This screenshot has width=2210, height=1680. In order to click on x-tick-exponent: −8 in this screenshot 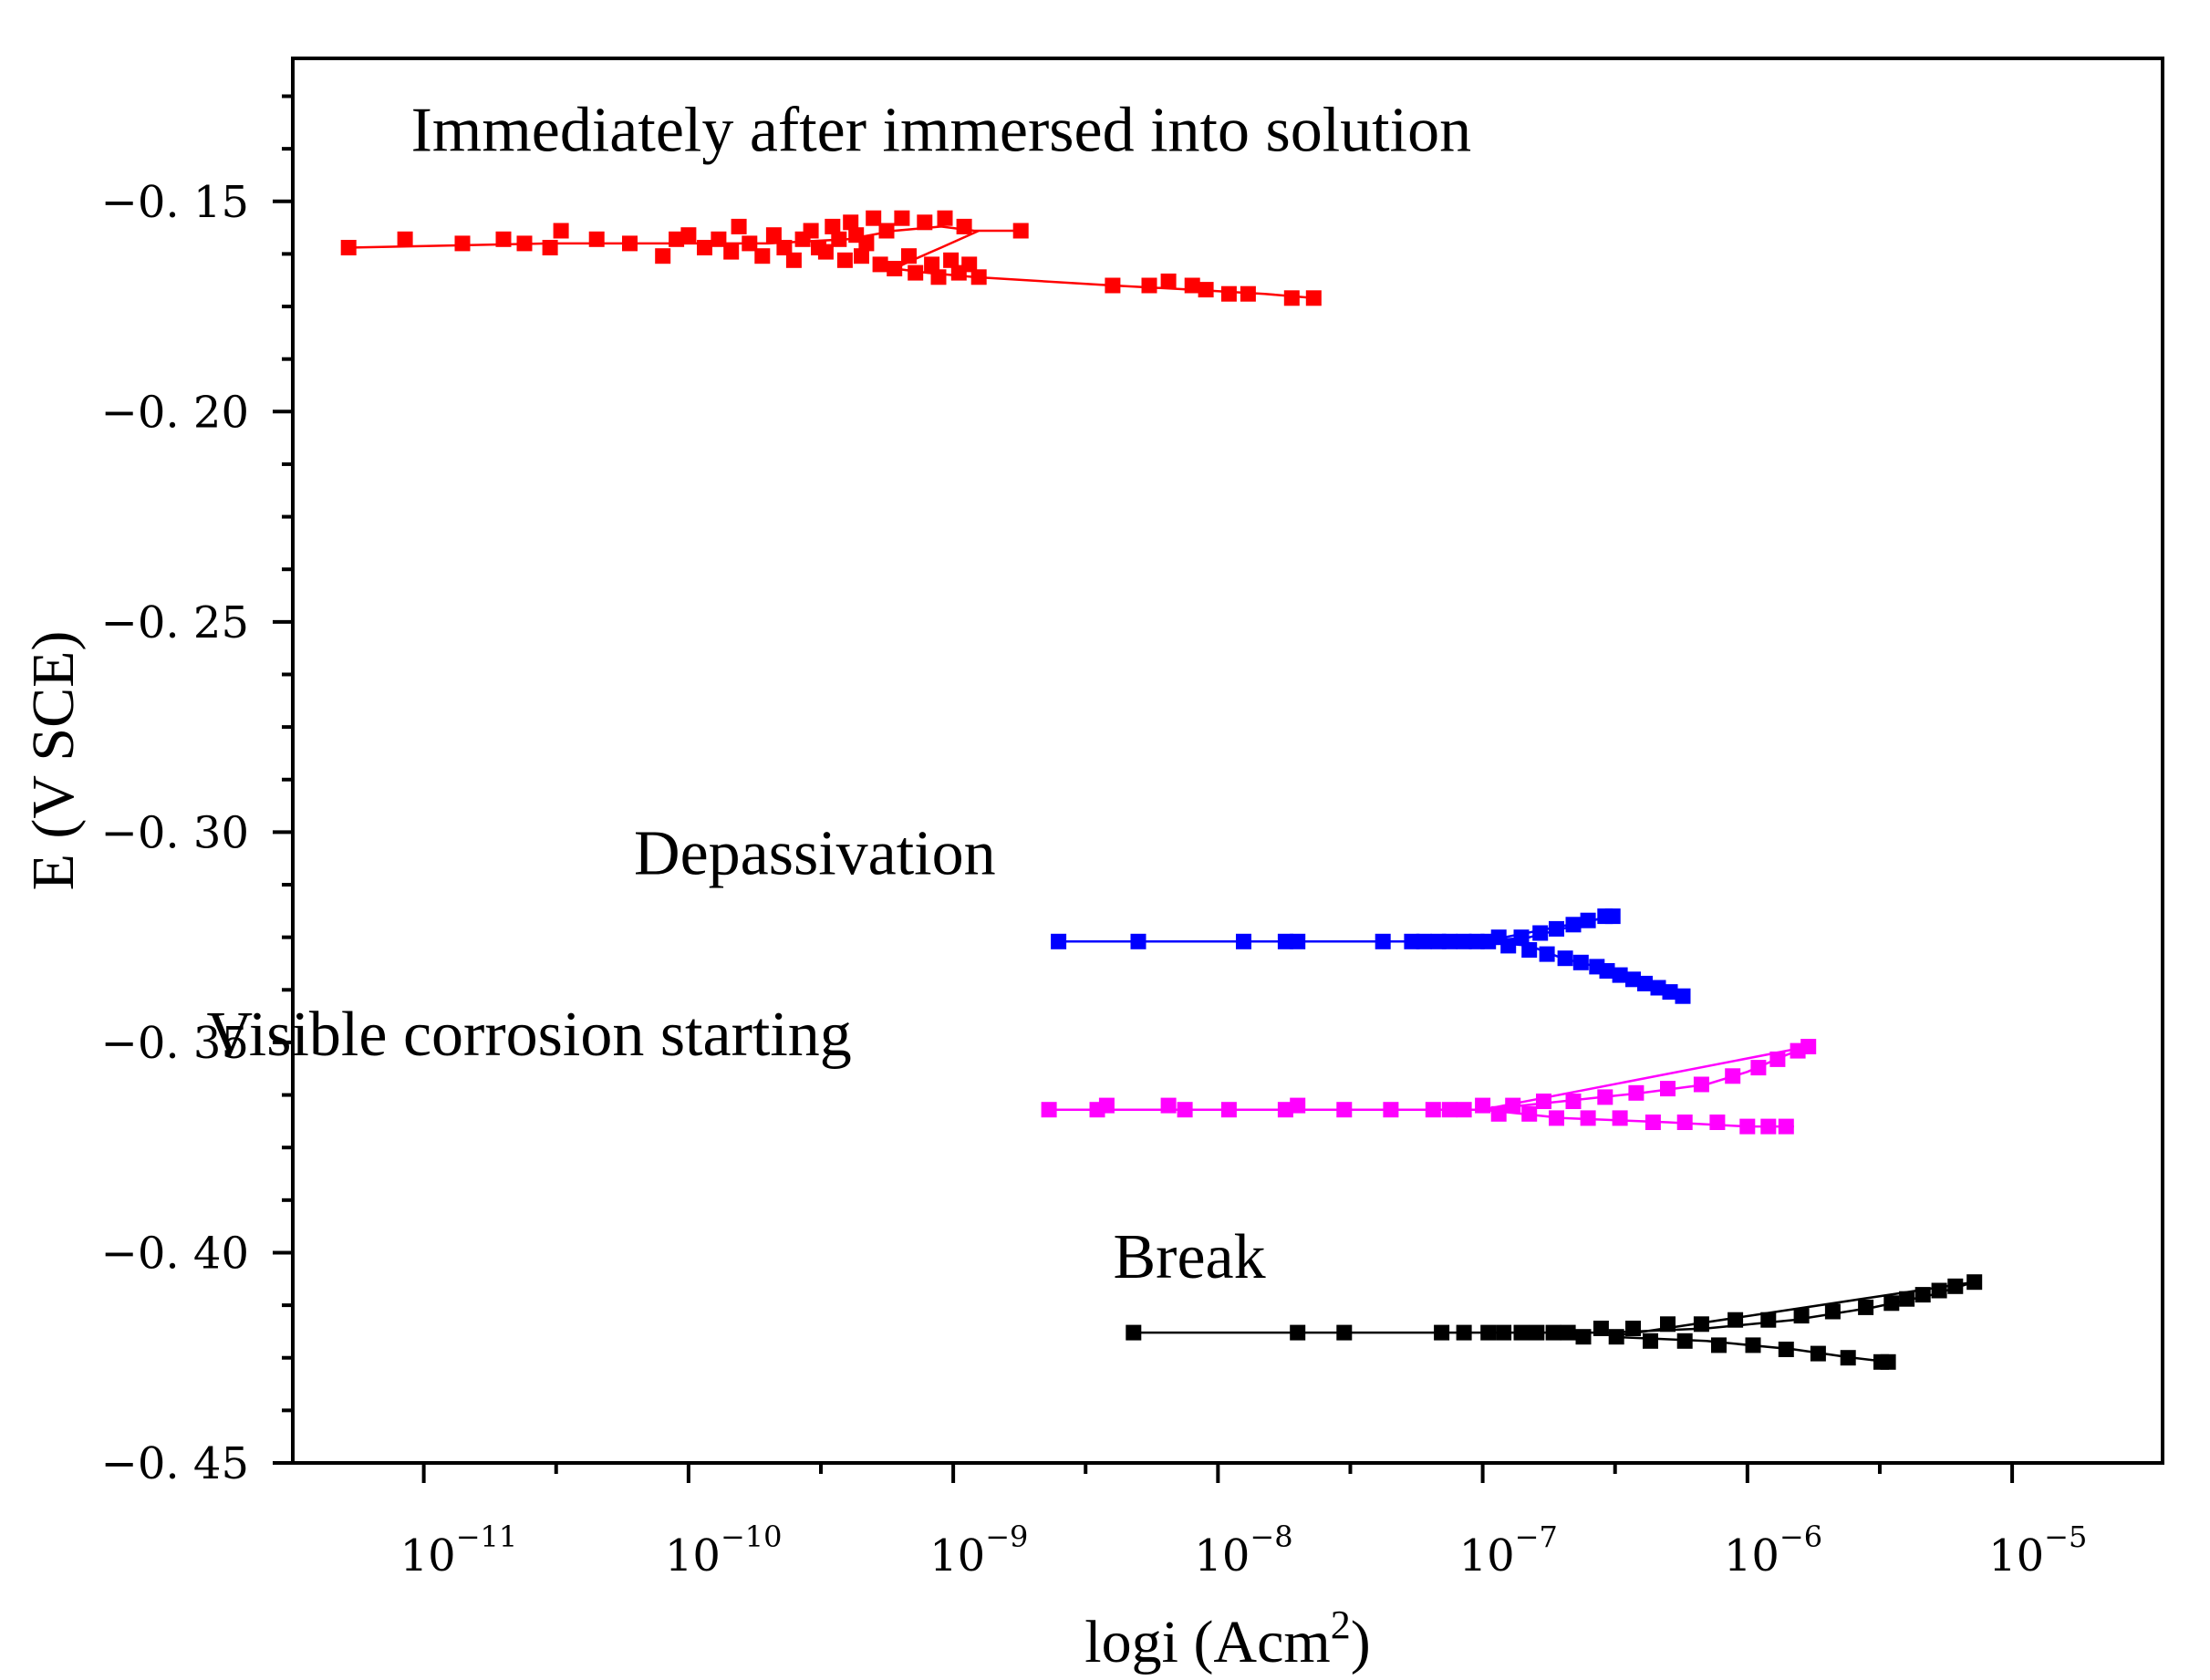, I will do `click(1271, 1536)`.